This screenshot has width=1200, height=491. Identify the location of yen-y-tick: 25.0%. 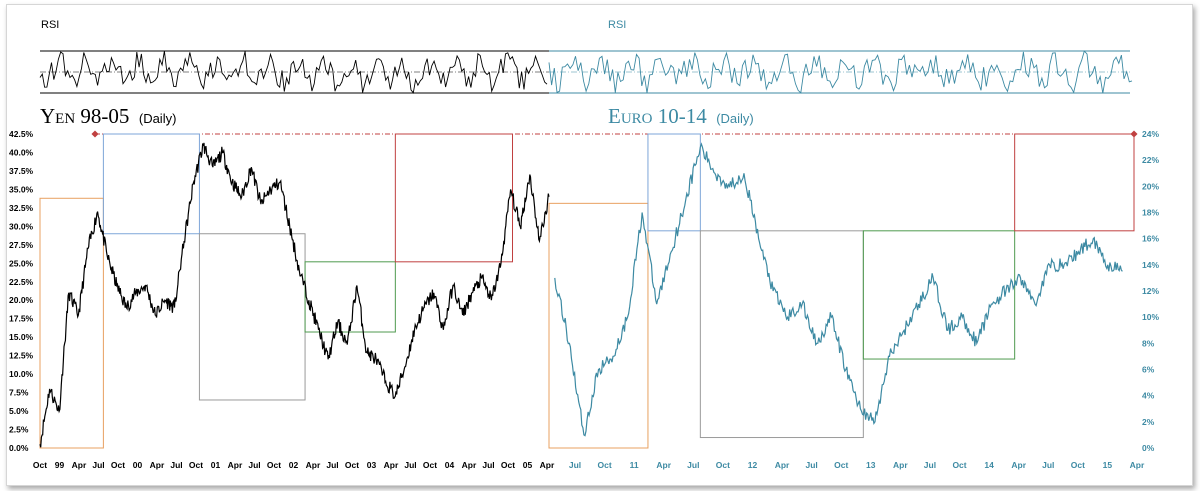
(21, 263).